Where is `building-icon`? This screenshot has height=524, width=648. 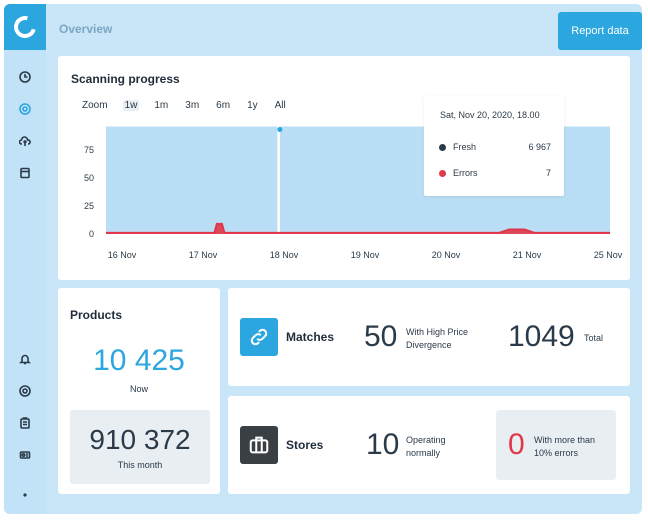
building-icon is located at coordinates (25, 423).